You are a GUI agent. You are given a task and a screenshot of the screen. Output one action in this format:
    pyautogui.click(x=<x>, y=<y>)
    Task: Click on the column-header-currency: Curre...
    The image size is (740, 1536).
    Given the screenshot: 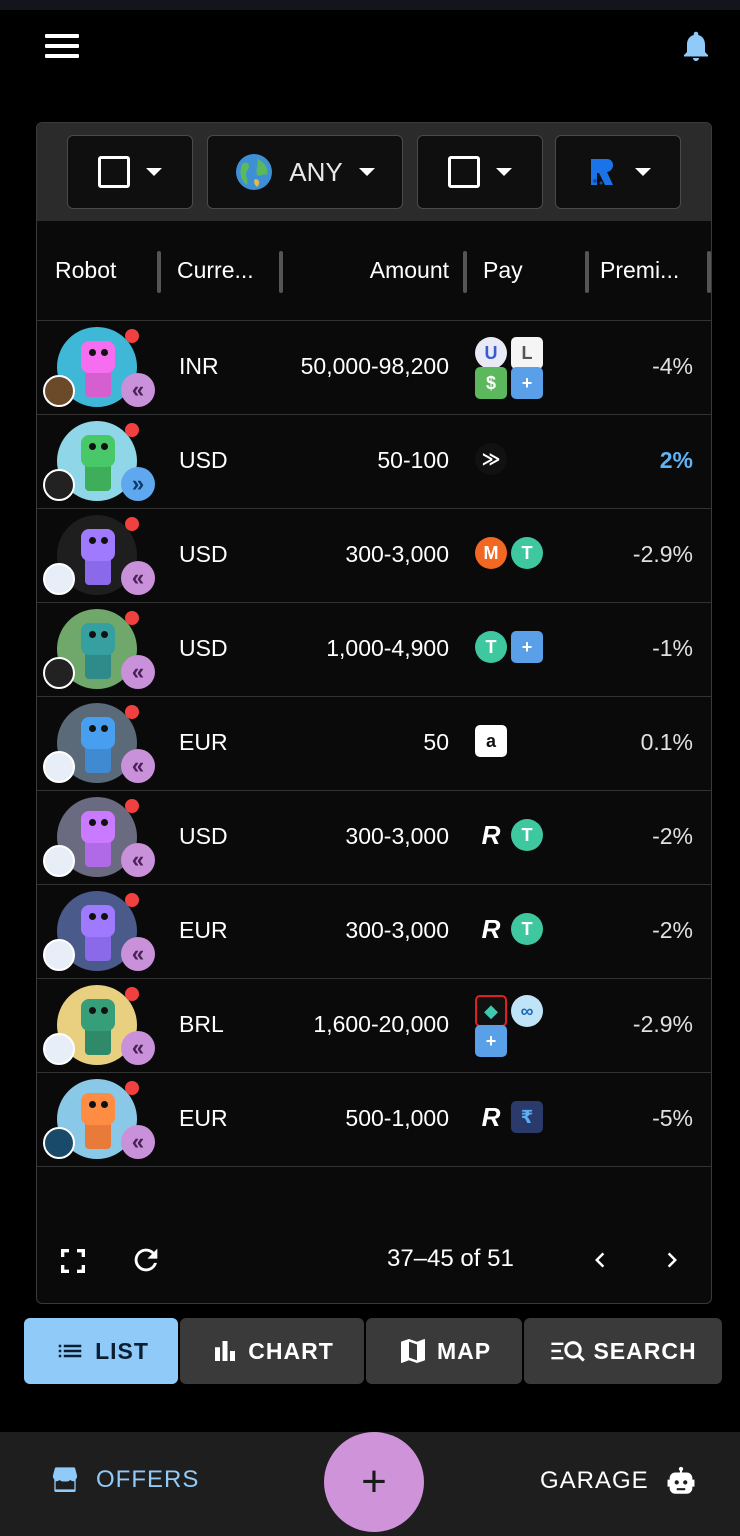 What is the action you would take?
    pyautogui.click(x=215, y=270)
    